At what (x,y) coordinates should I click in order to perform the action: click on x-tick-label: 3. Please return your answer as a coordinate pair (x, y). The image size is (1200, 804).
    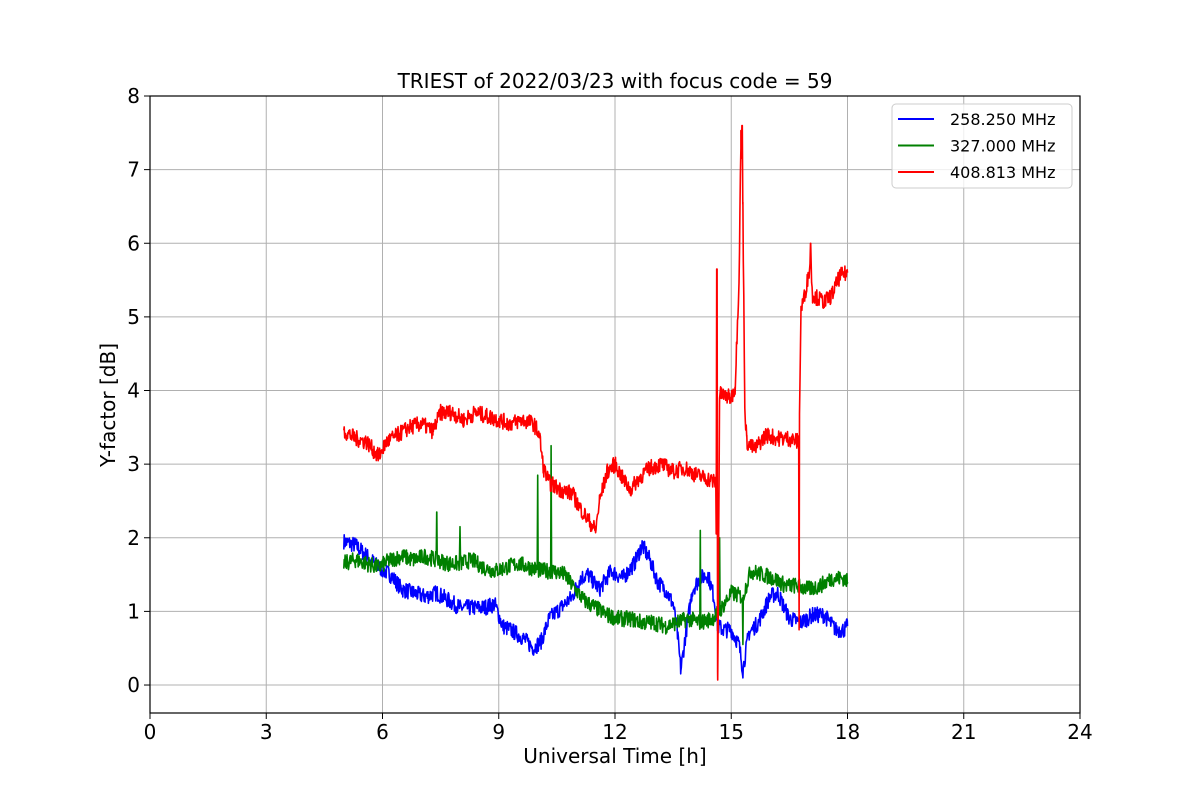
    Looking at the image, I should click on (266, 732).